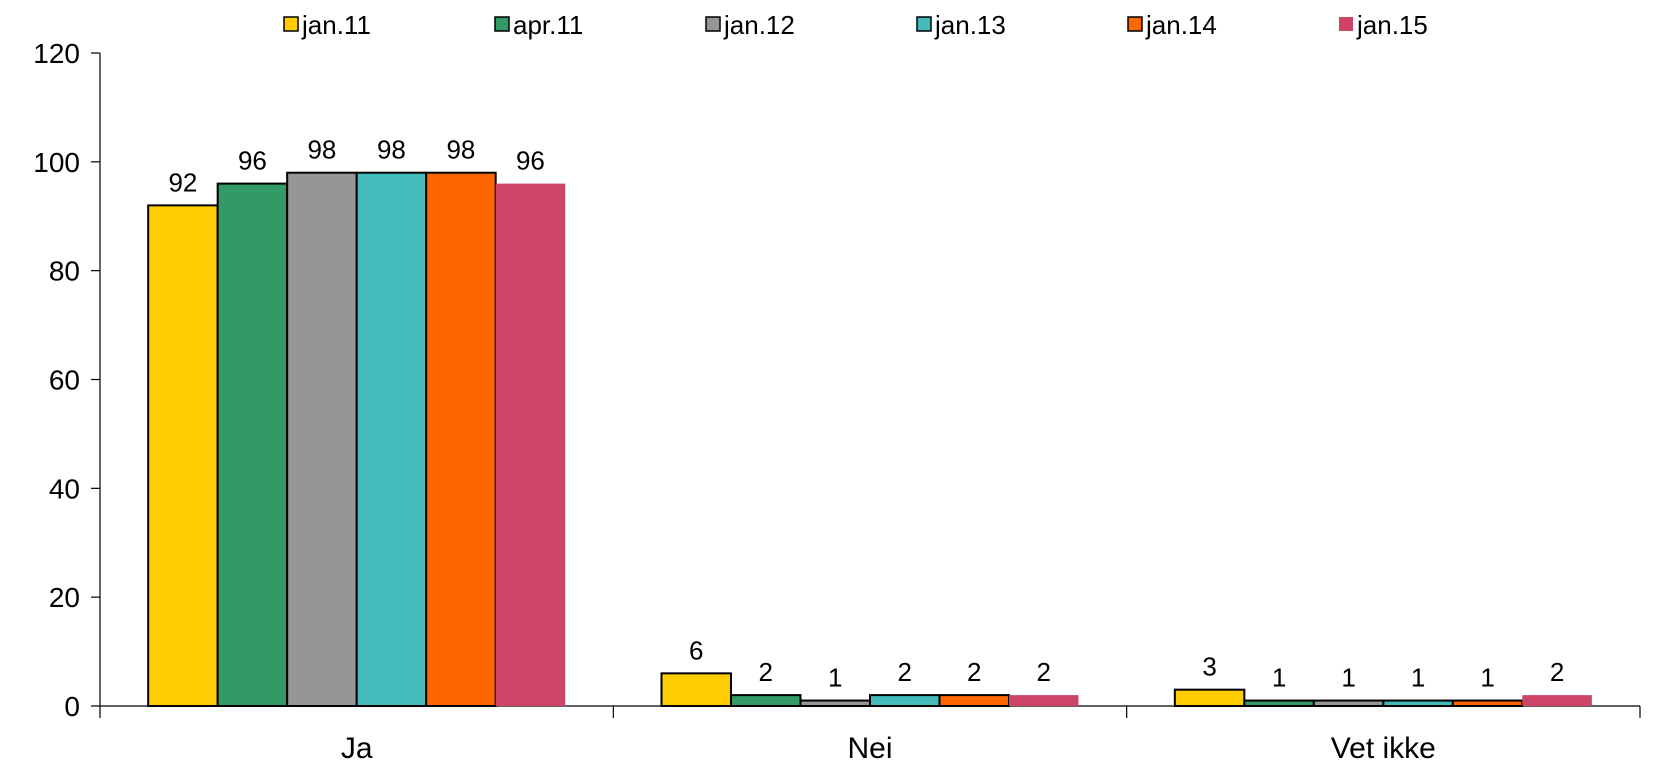 The image size is (1661, 765). Describe the element at coordinates (835, 703) in the screenshot. I see `bar-jan-12-nei` at that location.